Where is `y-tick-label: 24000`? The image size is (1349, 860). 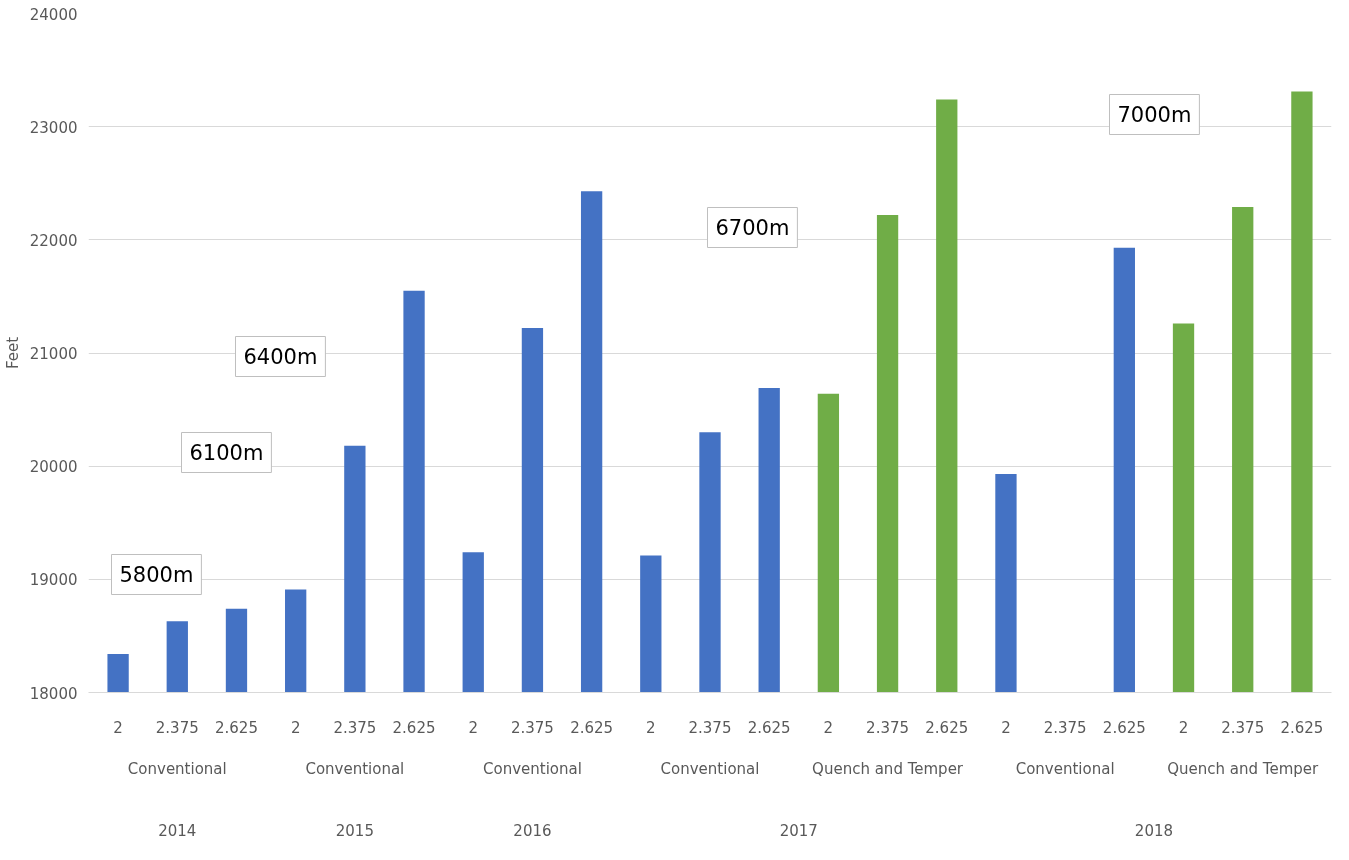
y-tick-label: 24000 is located at coordinates (53, 14).